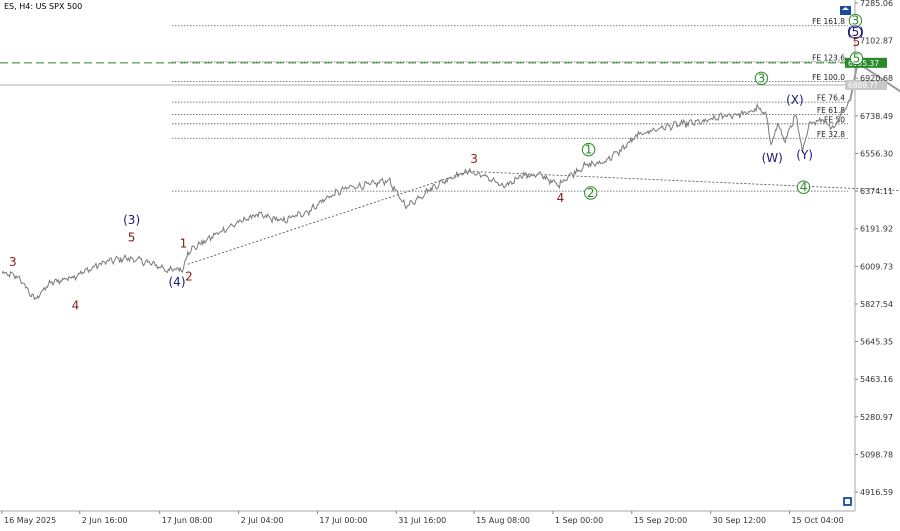  What do you see at coordinates (831, 98) in the screenshot?
I see `fib-level-label: FE 76.4` at bounding box center [831, 98].